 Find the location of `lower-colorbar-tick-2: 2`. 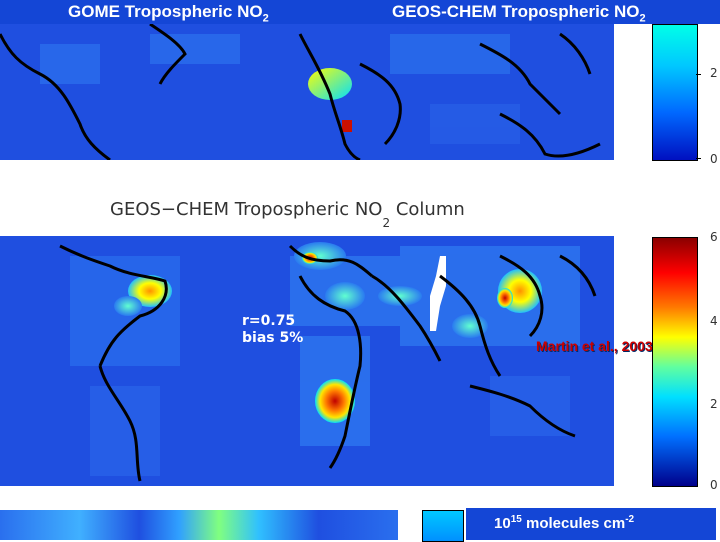

lower-colorbar-tick-2: 2 is located at coordinates (714, 404).